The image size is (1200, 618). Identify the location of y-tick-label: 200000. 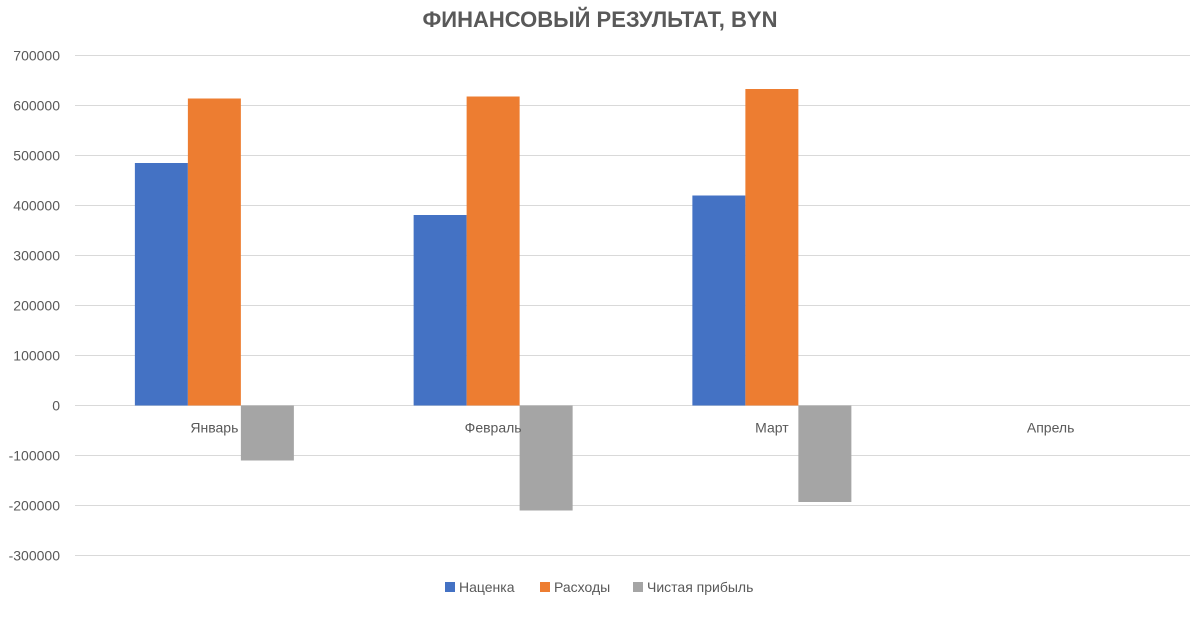
(36, 306).